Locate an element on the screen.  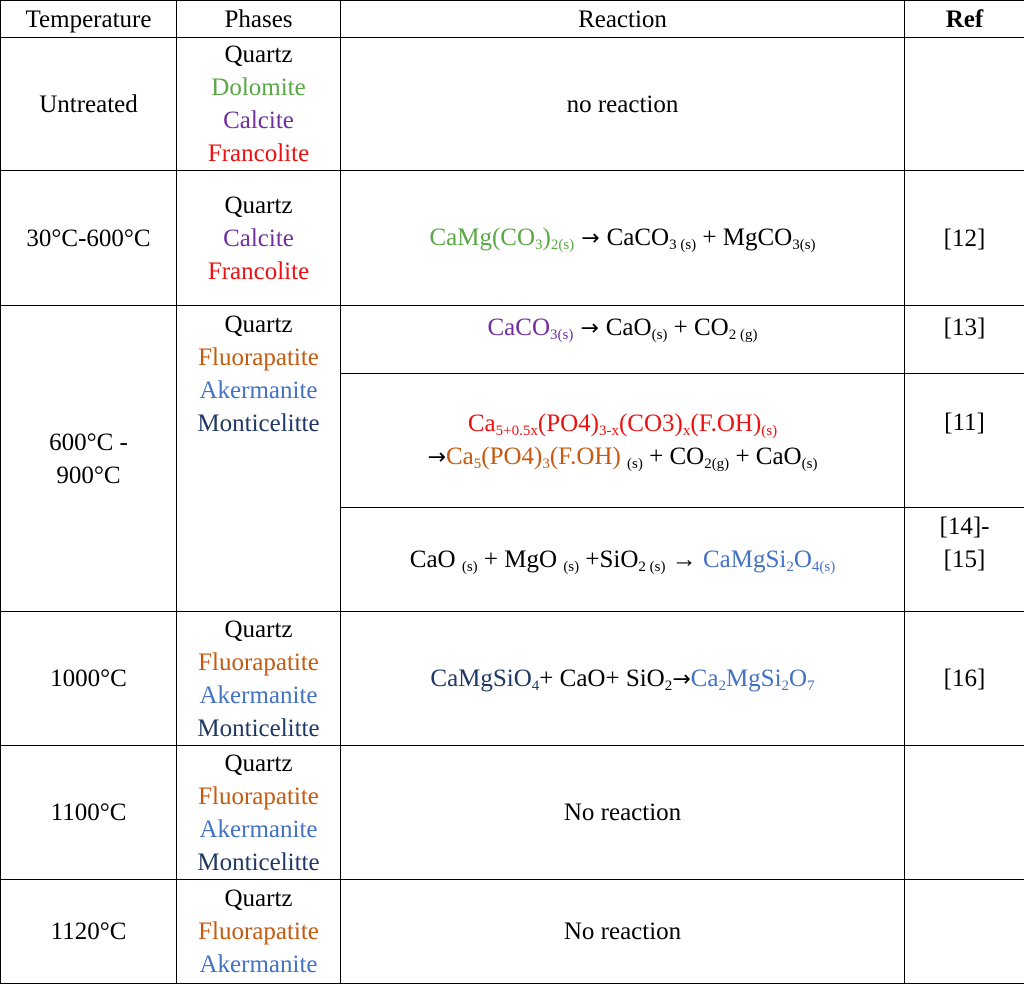
formula-subscript: 7 is located at coordinates (811, 686).